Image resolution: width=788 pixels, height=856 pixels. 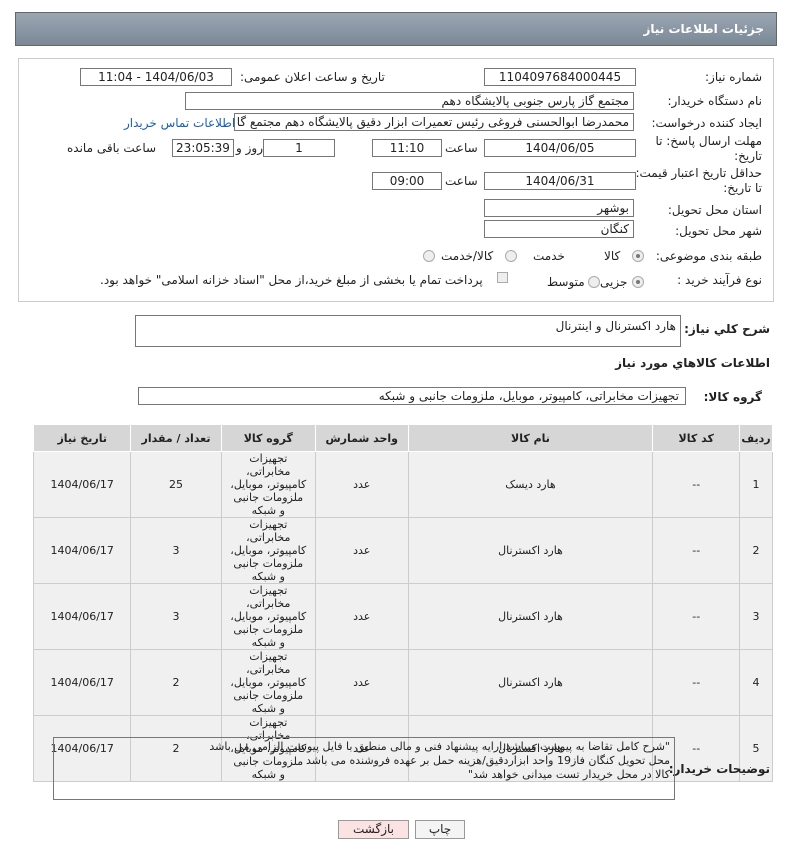 I want to click on field: 23:05:39, so click(x=203, y=148).